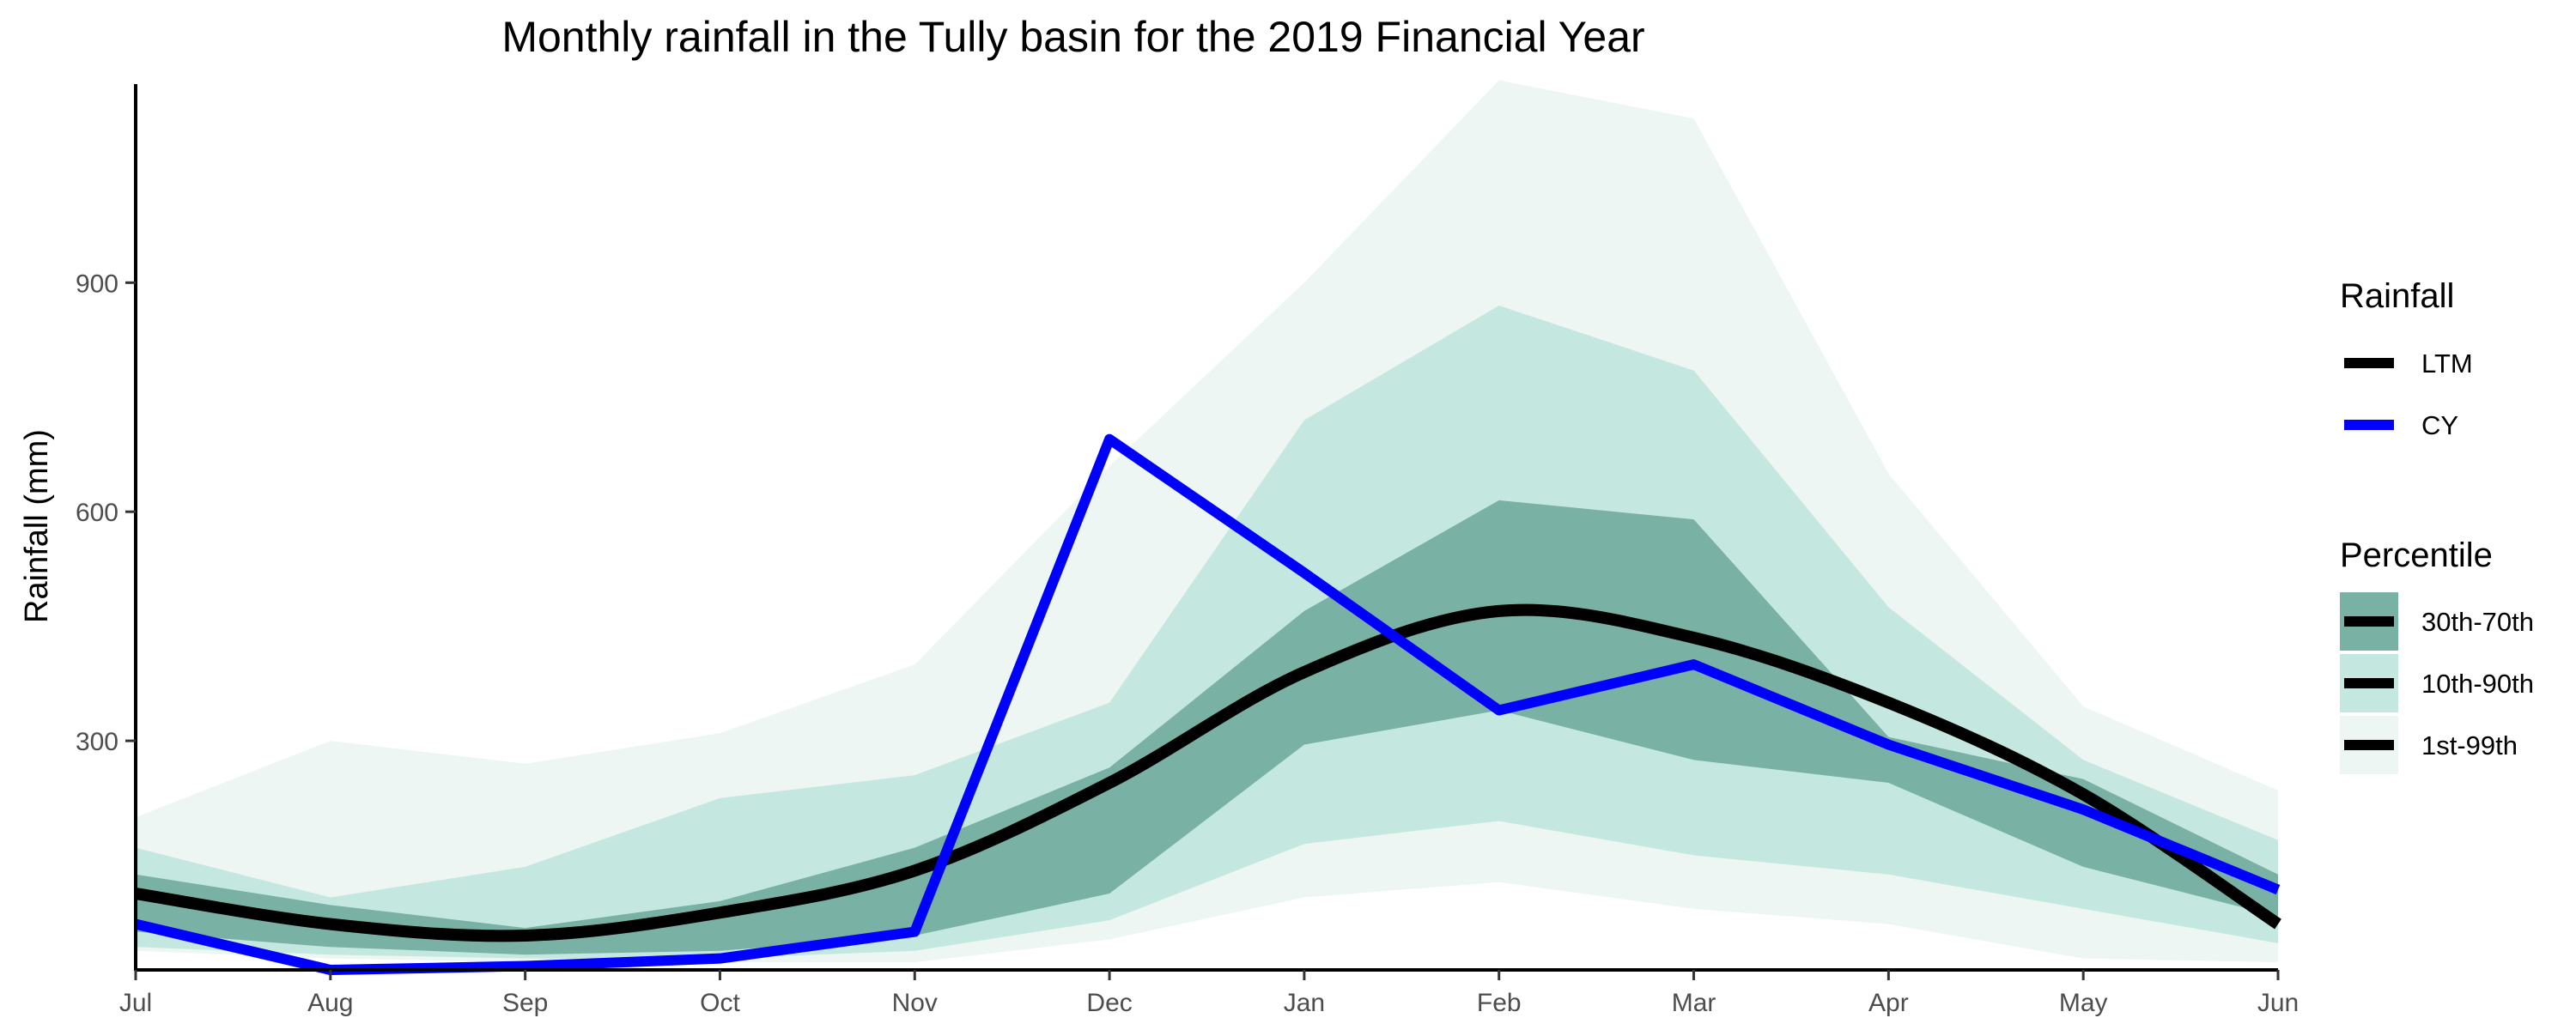 The image size is (2576, 1030). Describe the element at coordinates (1694, 1003) in the screenshot. I see `x-tick-label: Mar` at that location.